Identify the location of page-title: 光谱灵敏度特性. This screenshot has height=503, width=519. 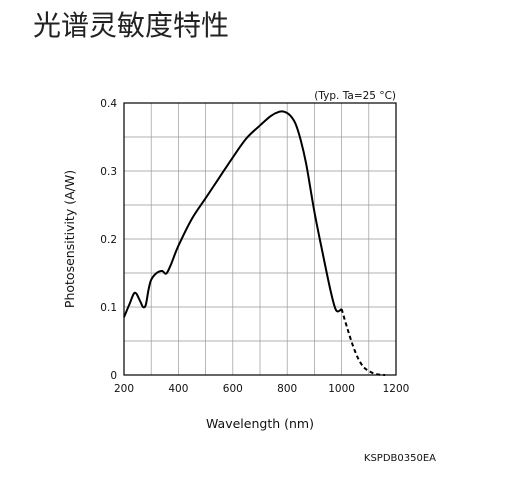
(131, 25).